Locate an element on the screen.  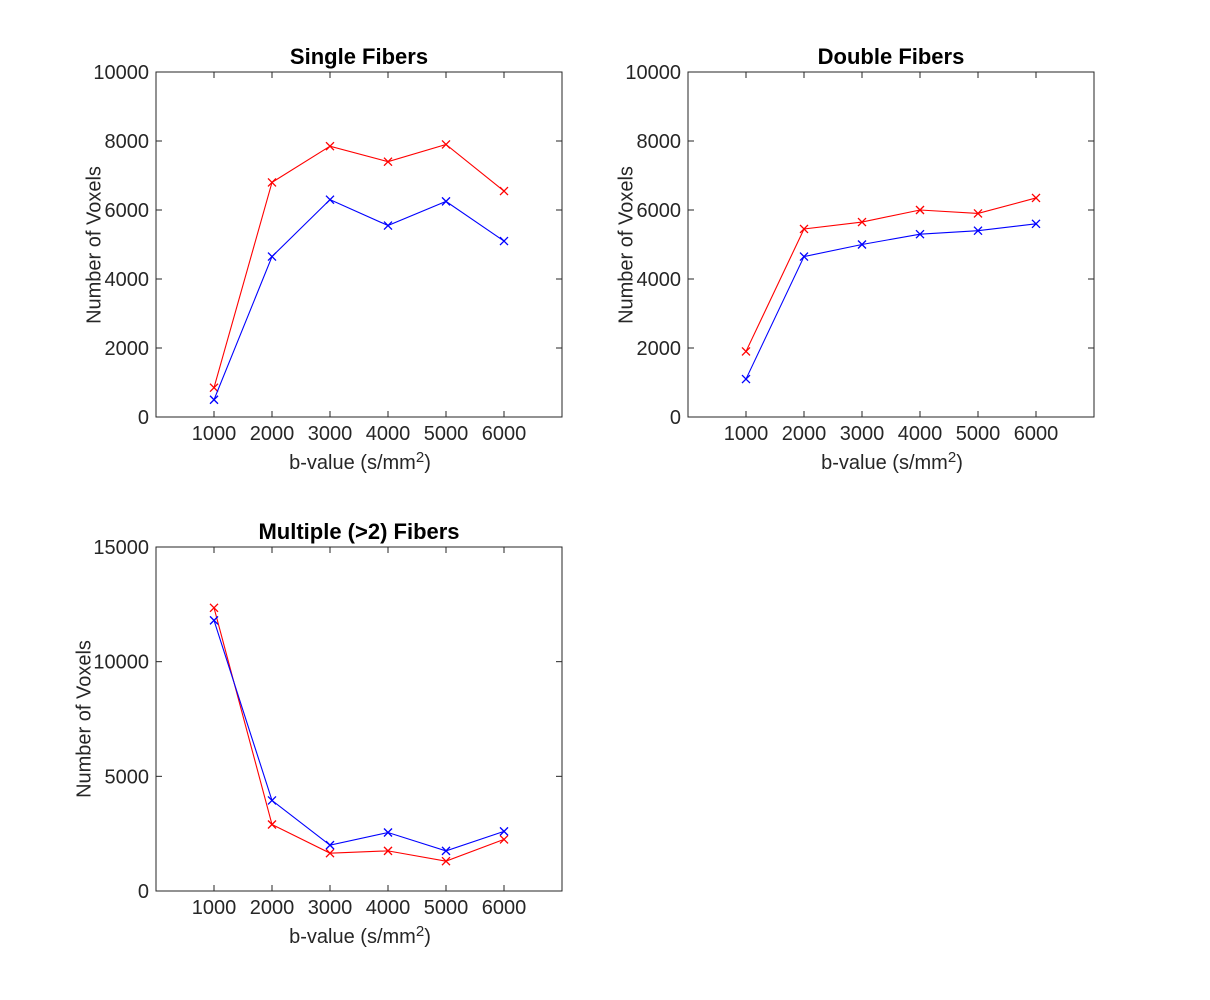
x-axis-label-multiple-fibers: b-value (s/mm2) is located at coordinates (360, 936).